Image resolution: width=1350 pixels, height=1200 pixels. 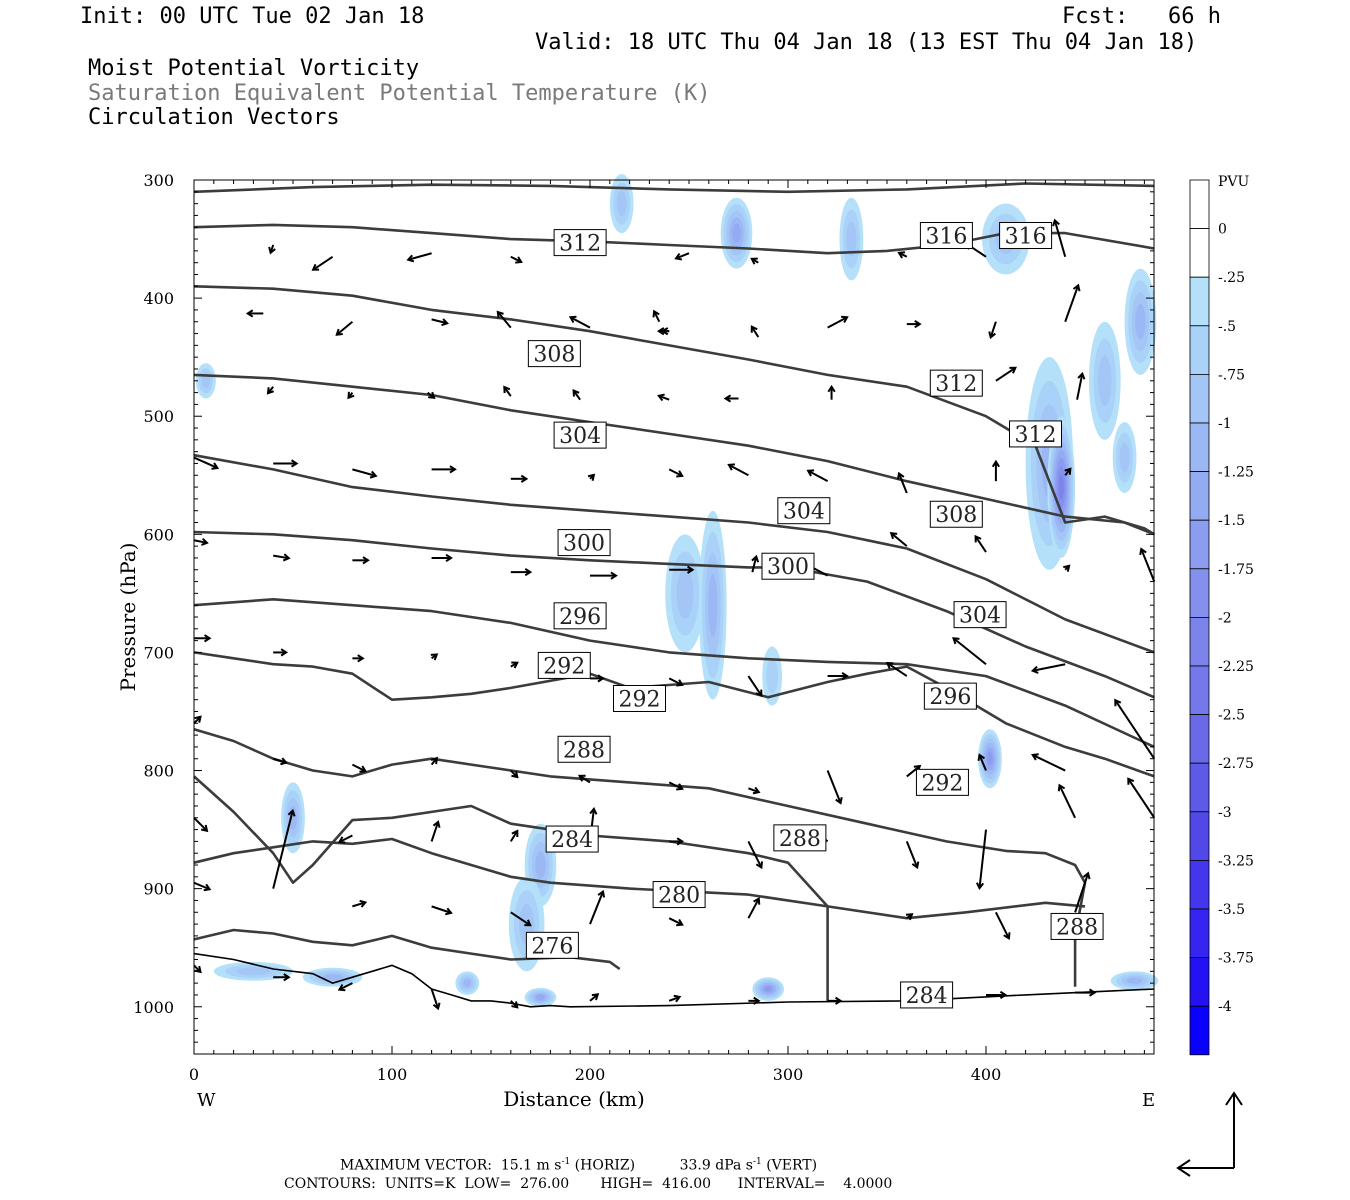 I want to click on svg-text: 312, so click(x=580, y=244).